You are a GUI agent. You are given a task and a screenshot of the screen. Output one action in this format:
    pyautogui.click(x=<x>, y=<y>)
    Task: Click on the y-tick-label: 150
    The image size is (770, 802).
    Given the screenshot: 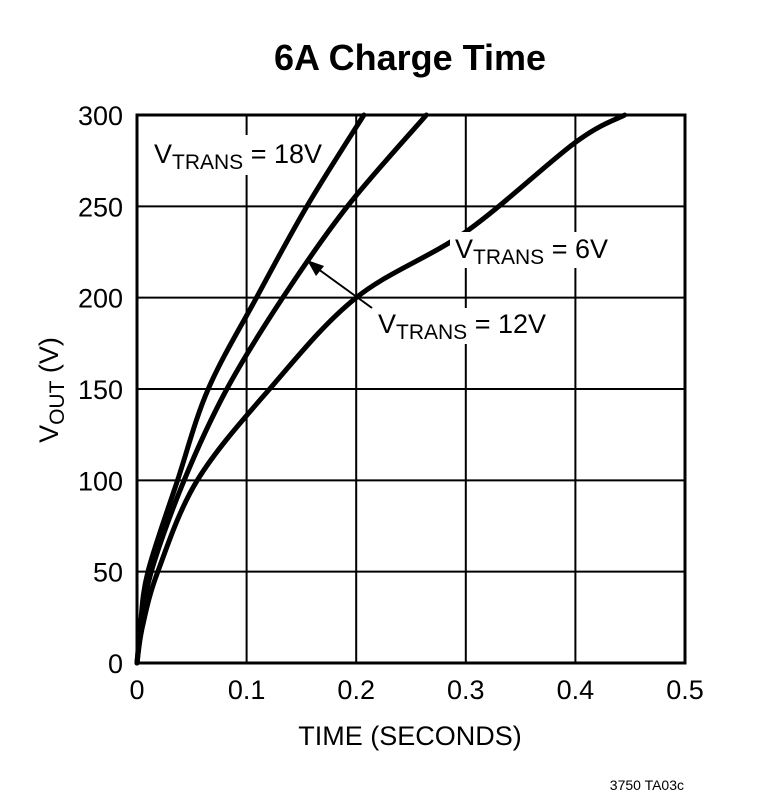 What is the action you would take?
    pyautogui.click(x=100, y=390)
    